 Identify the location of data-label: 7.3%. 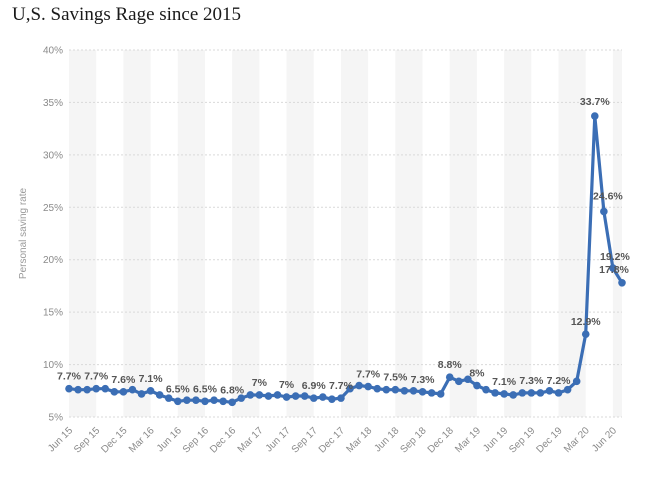
(531, 381).